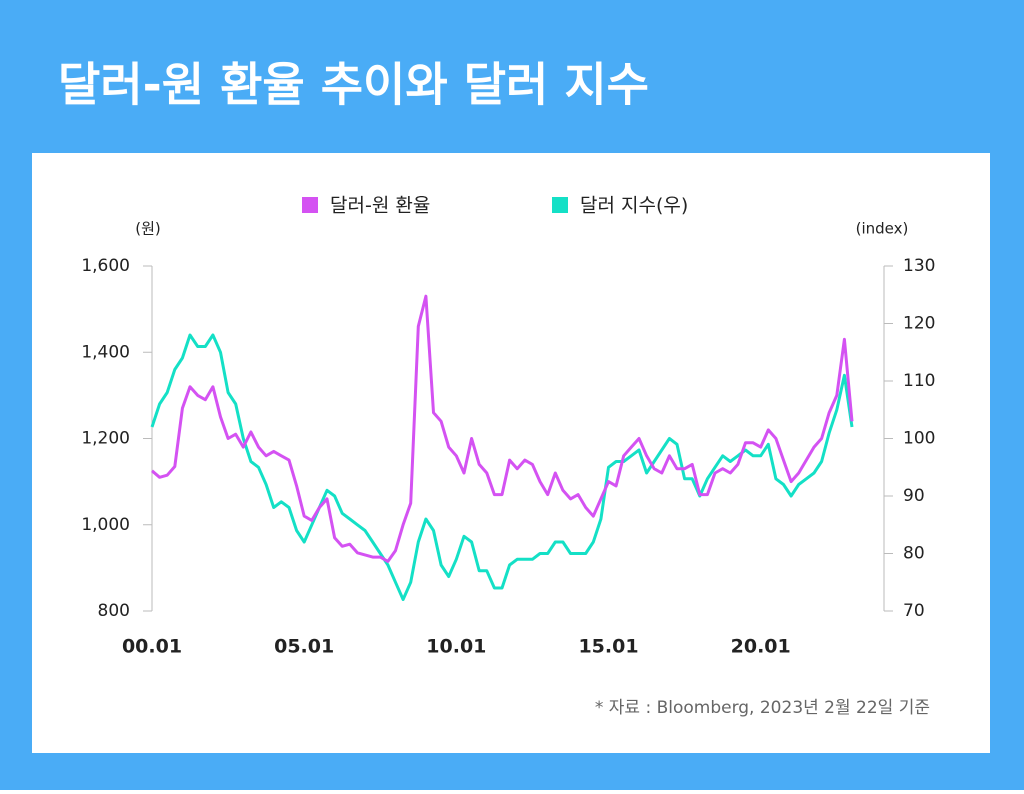 This screenshot has width=1024, height=794. Describe the element at coordinates (919, 439) in the screenshot. I see `y2-tick-label: 100` at that location.